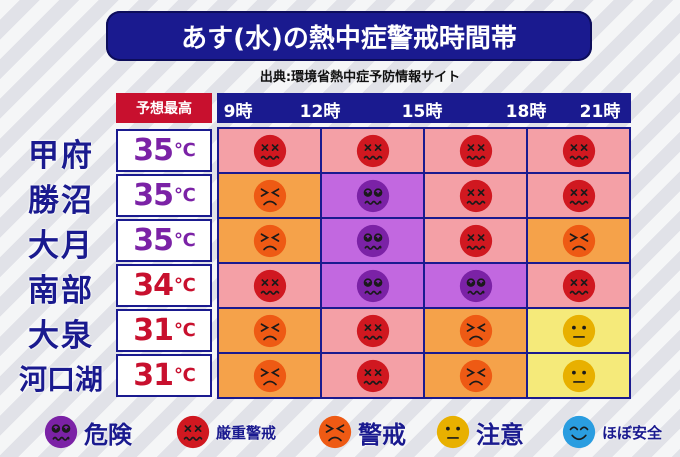  I want to click on legend-label: 警戒, so click(382, 434).